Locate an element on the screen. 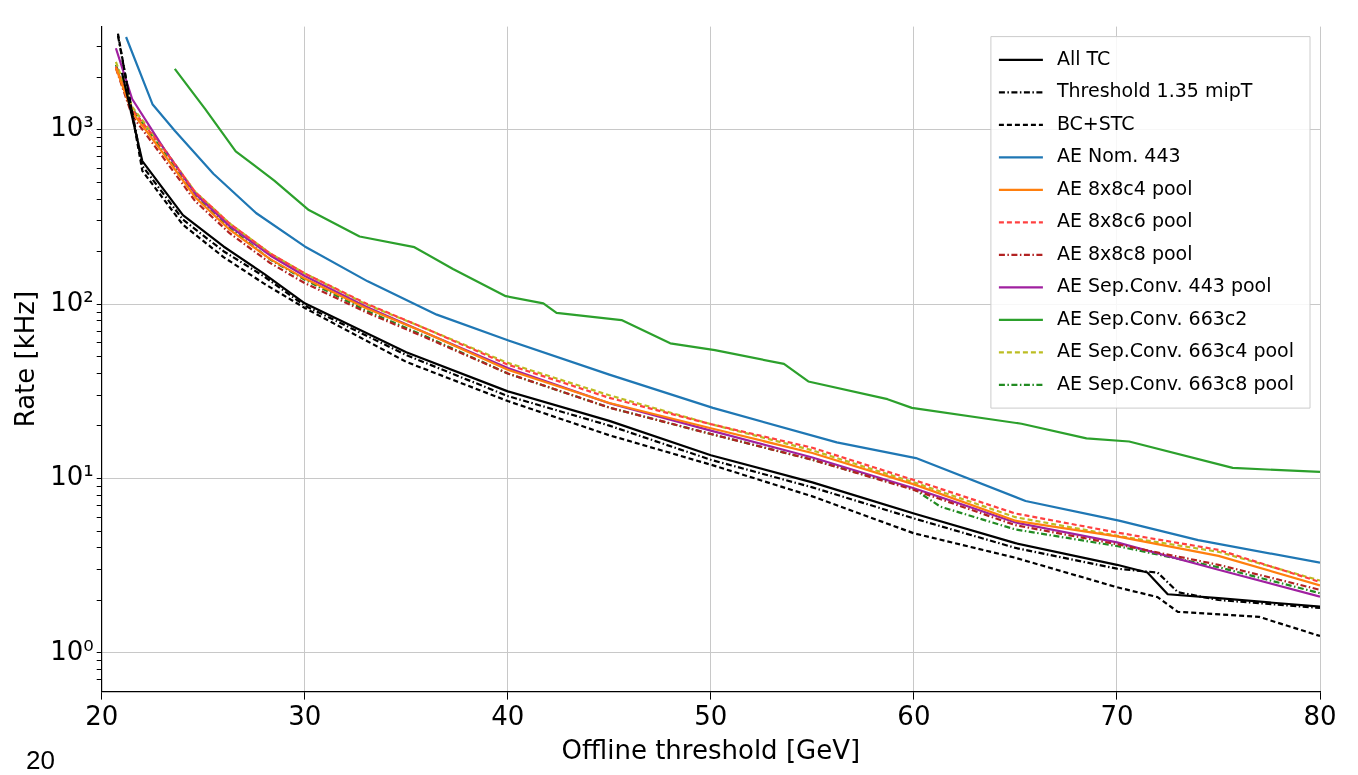 This screenshot has height=775, width=1358. legend-label: Threshold 1.35 mipT is located at coordinates (1154, 90).